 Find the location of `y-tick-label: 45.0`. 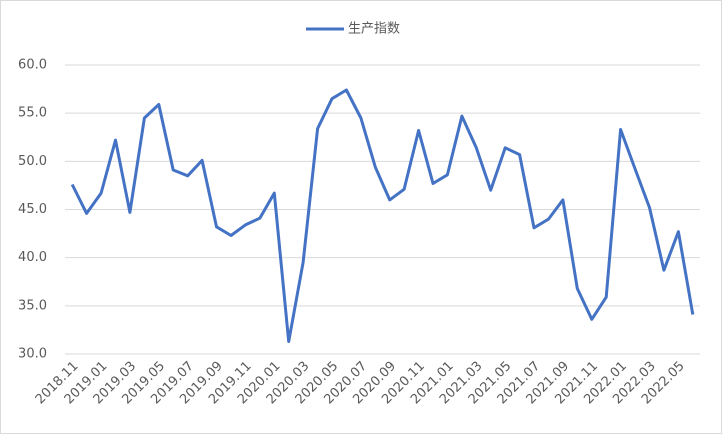

y-tick-label: 45.0 is located at coordinates (32, 209).